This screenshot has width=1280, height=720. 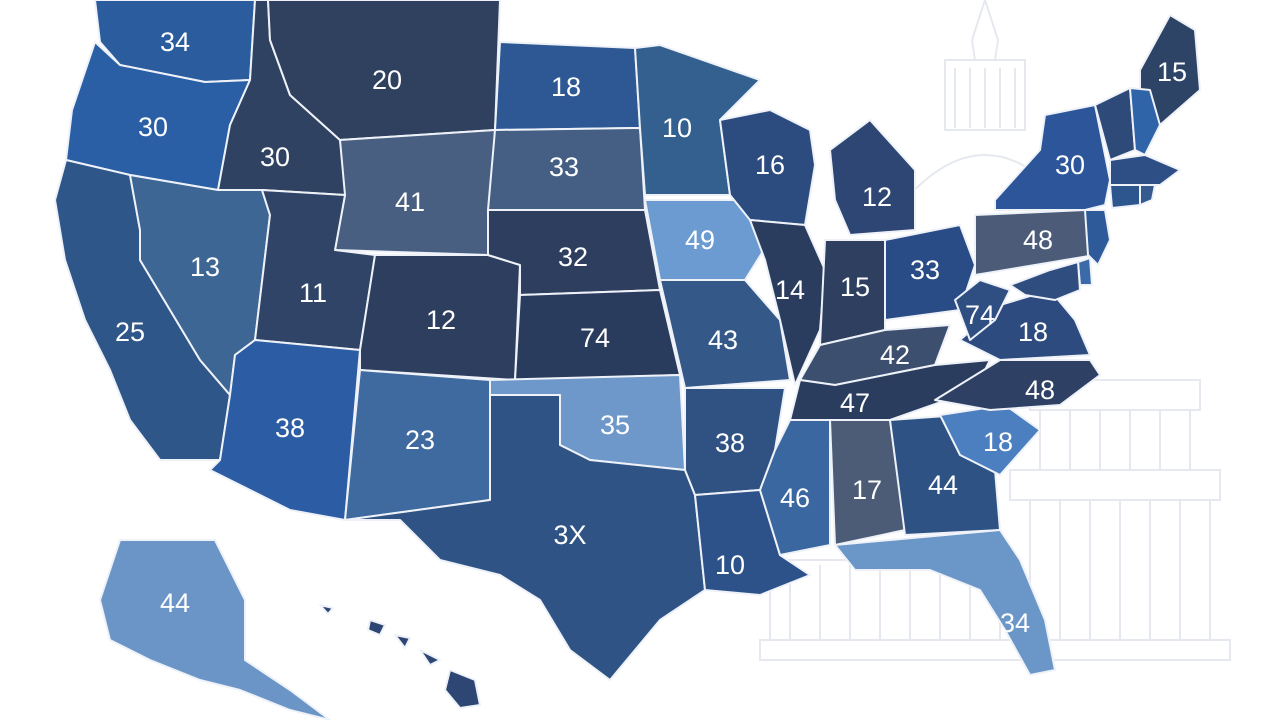 What do you see at coordinates (872, 177) in the screenshot?
I see `state-mi` at bounding box center [872, 177].